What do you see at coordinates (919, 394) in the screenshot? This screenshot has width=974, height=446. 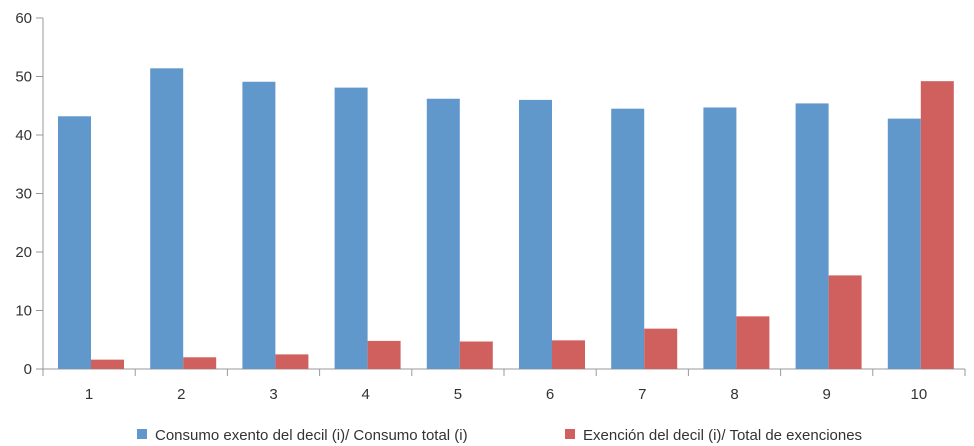 I see `x-tick-label: 10` at bounding box center [919, 394].